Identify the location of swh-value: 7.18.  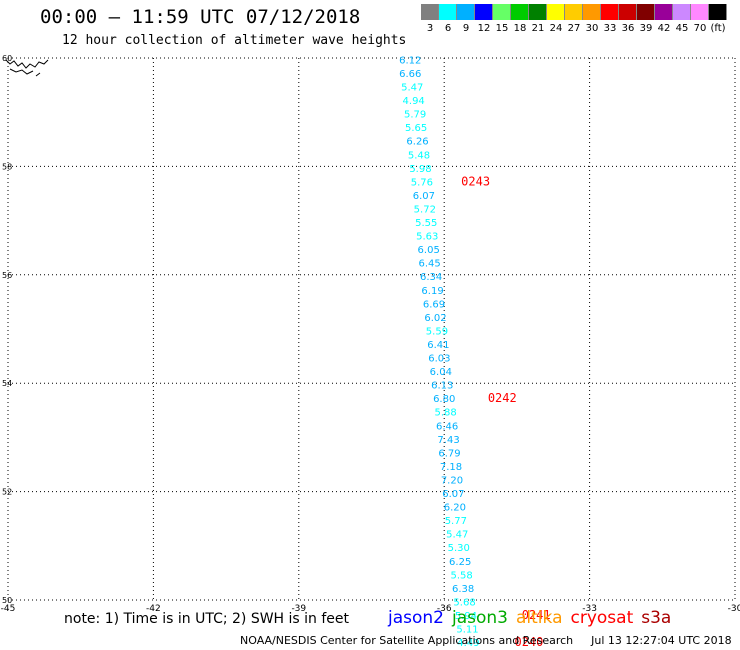
(451, 467).